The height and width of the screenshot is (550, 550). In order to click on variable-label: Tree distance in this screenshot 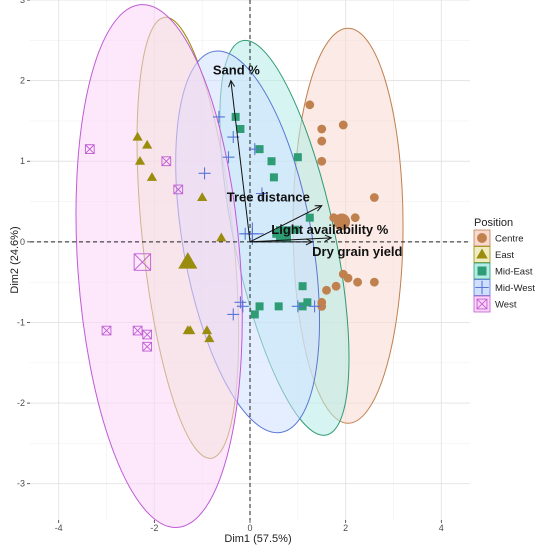, I will do `click(268, 197)`.